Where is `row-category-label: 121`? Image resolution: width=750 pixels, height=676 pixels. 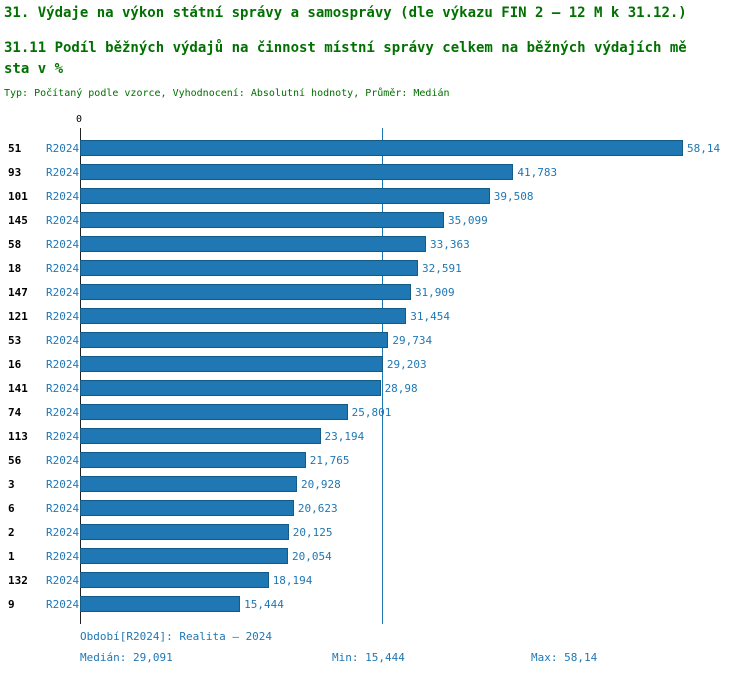 row-category-label: 121 is located at coordinates (18, 316).